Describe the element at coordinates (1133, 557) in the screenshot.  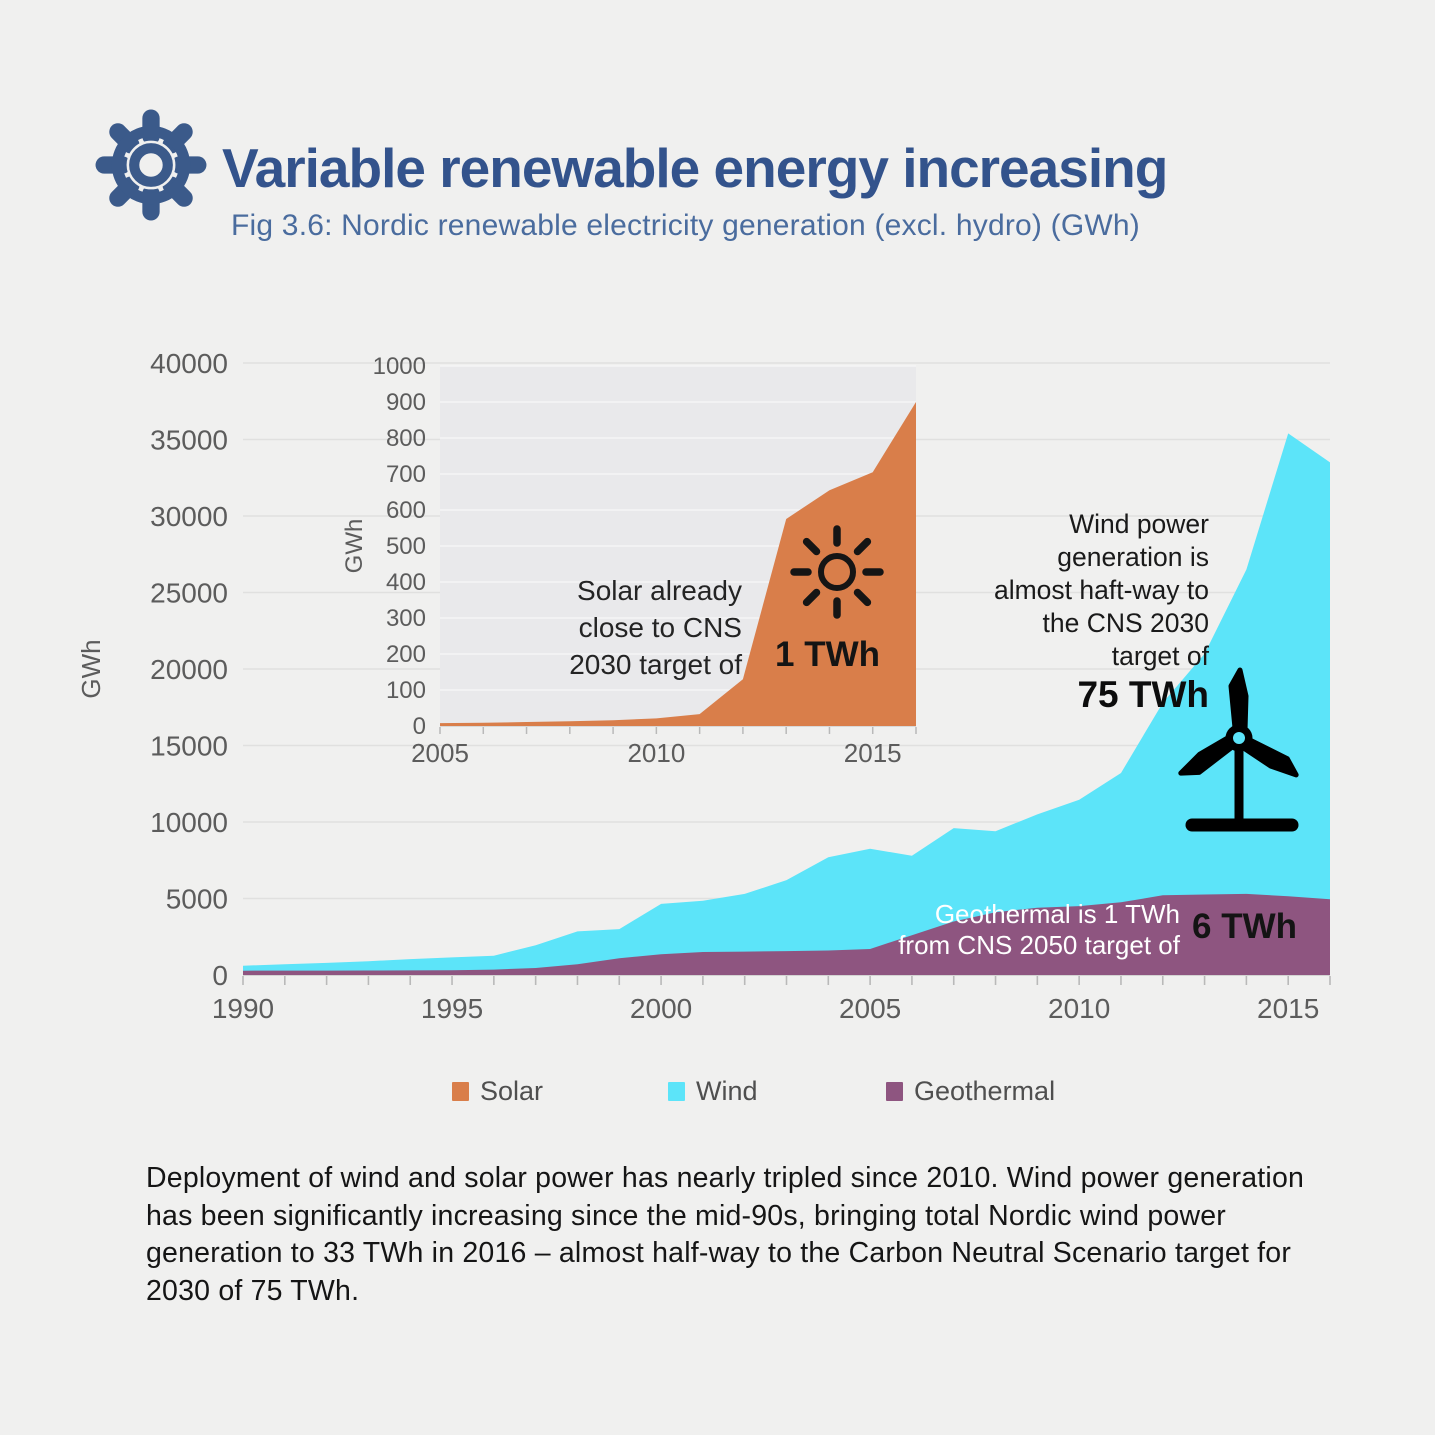
I see `annotation-line: generation is` at that location.